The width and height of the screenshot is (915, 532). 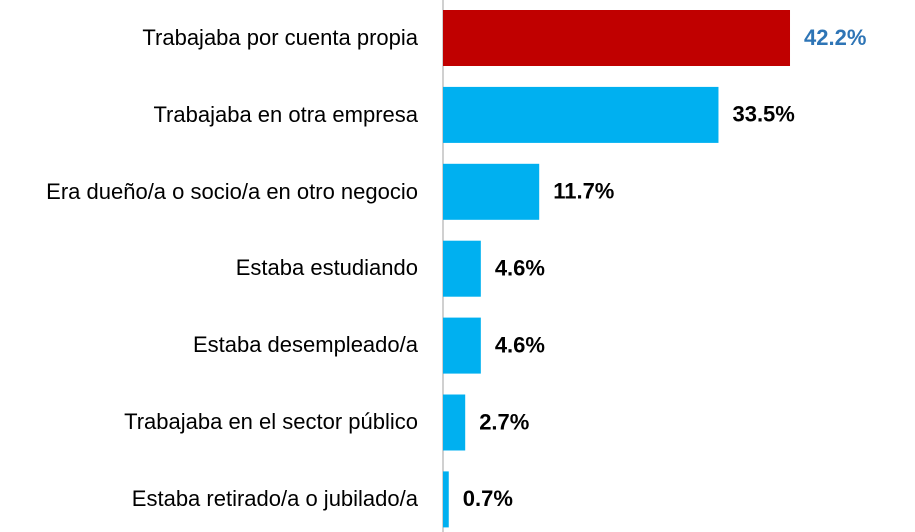 I want to click on value-label: 0.7%, so click(x=488, y=498).